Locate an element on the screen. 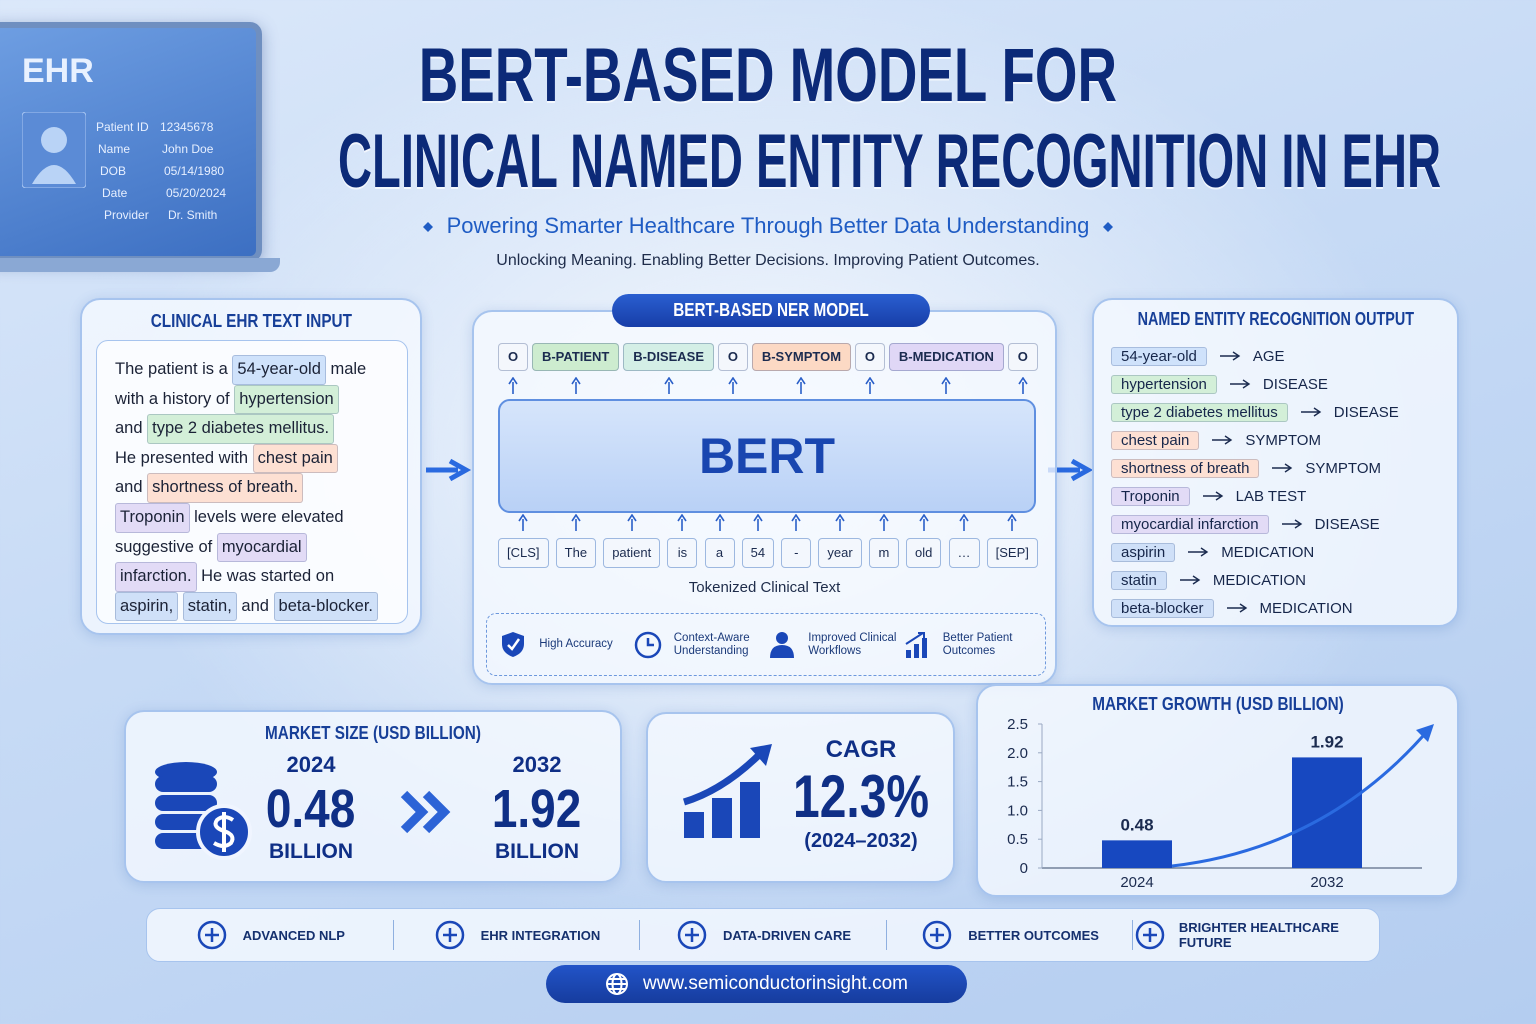  ner-tag: B-DISEASE is located at coordinates (669, 357).